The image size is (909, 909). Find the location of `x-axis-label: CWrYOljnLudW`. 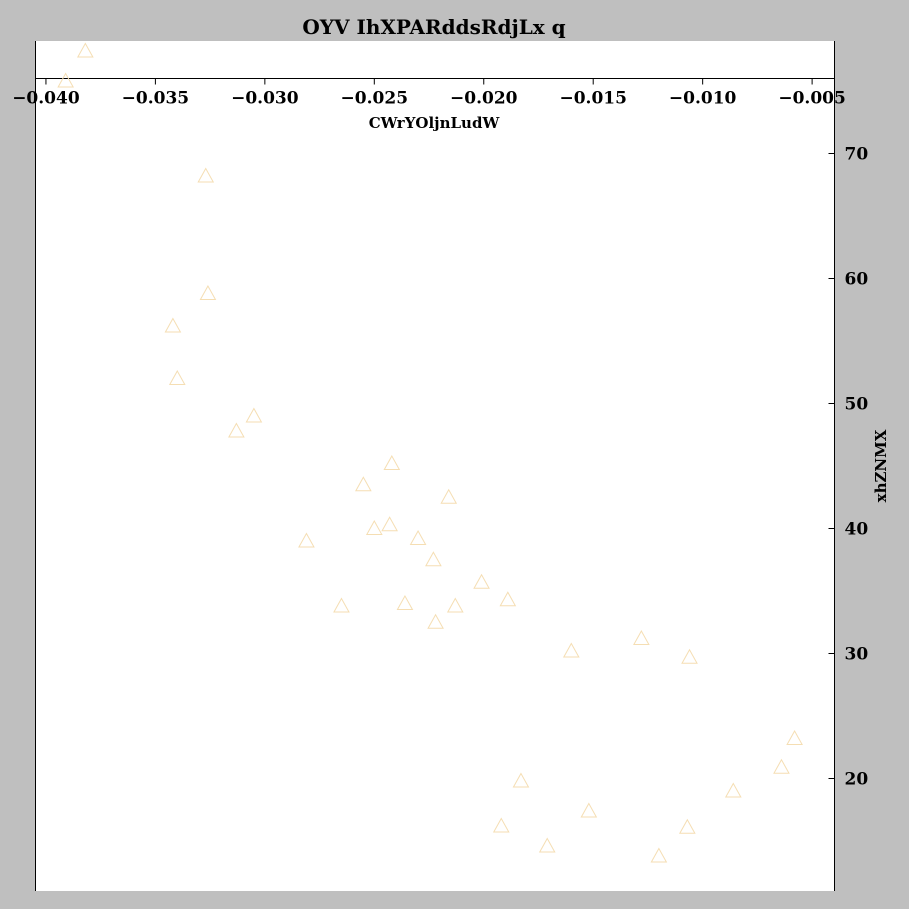

x-axis-label: CWrYOljnLudW is located at coordinates (435, 123).